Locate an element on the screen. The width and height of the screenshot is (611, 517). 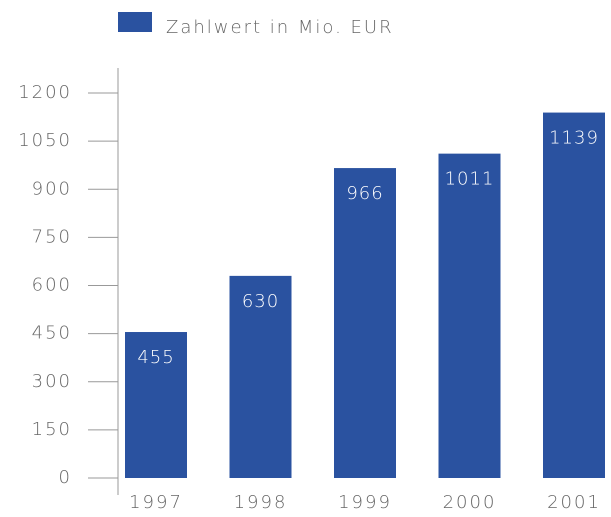
data-label: 966 is located at coordinates (364, 193).